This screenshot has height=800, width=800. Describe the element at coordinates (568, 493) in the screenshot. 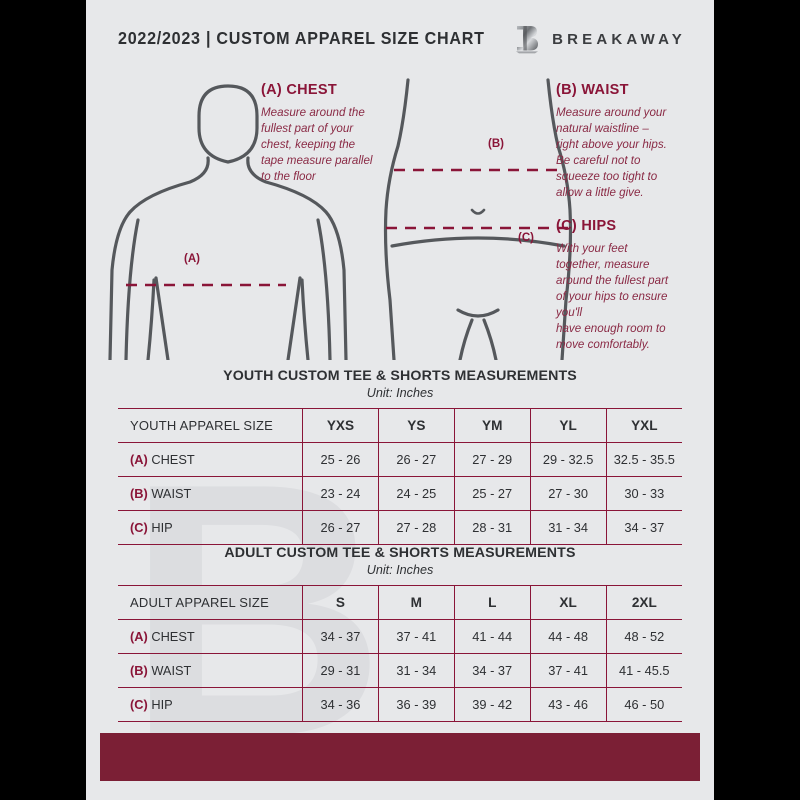

I see `youth-cell-1-3: 27 - 30` at that location.